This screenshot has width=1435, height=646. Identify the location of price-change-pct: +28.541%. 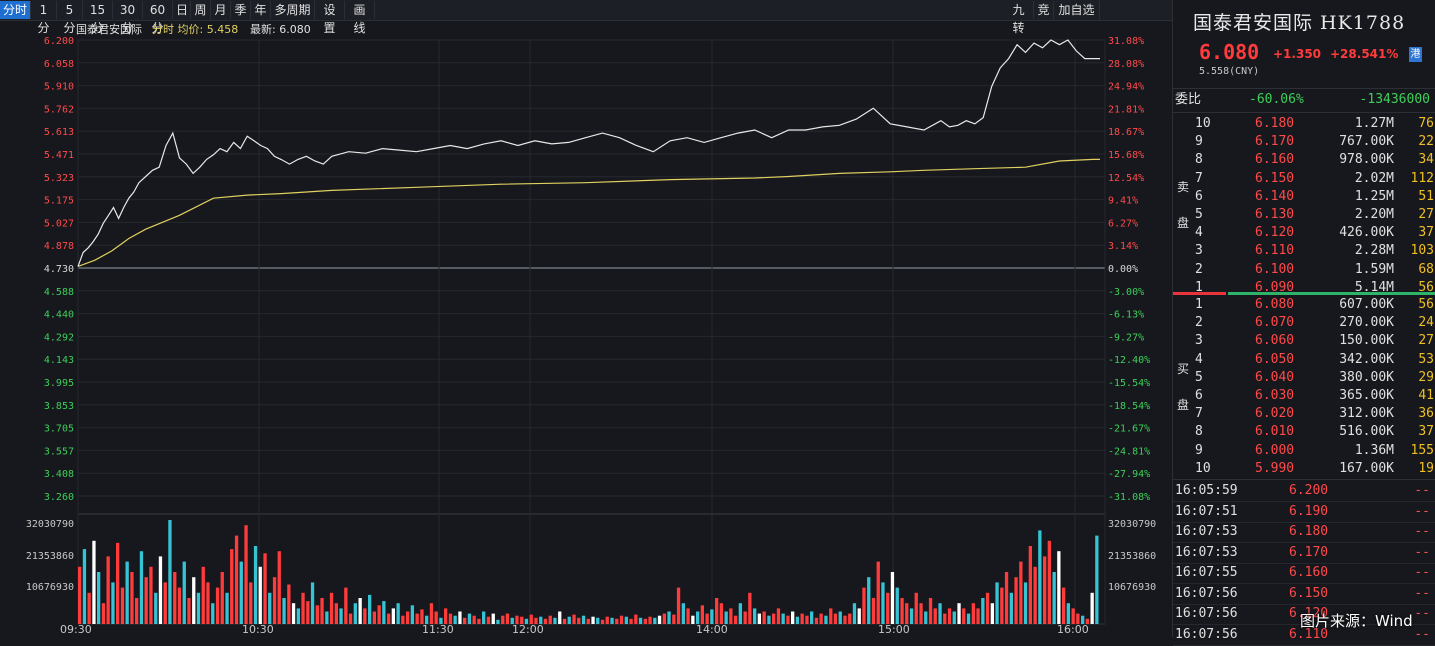
(1364, 54).